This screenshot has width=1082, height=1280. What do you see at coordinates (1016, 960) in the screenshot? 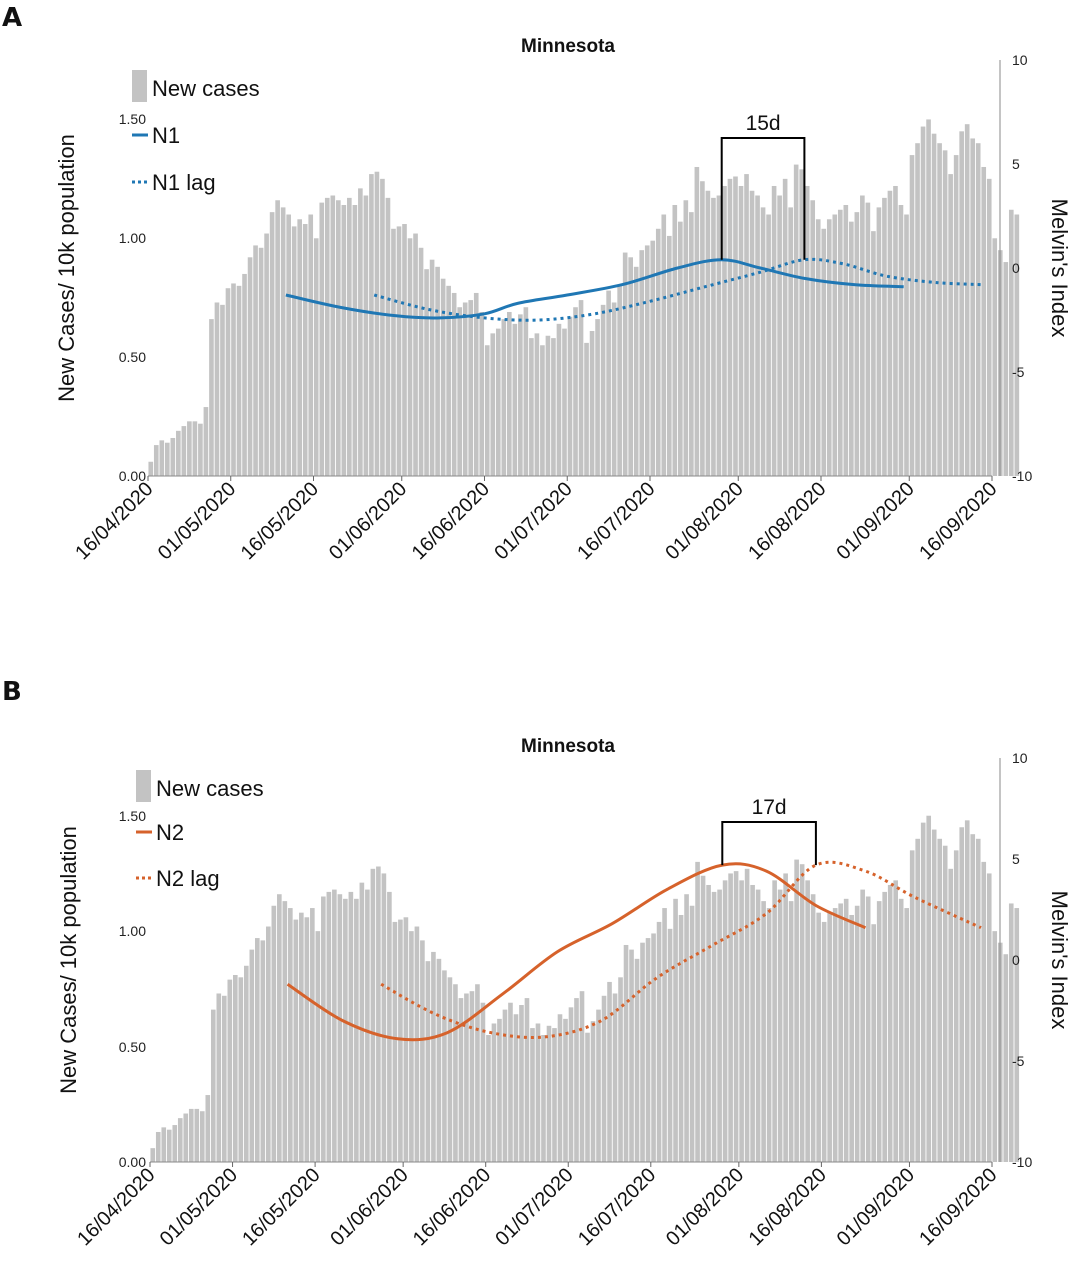
I see `y2-tick-label: 0` at bounding box center [1016, 960].